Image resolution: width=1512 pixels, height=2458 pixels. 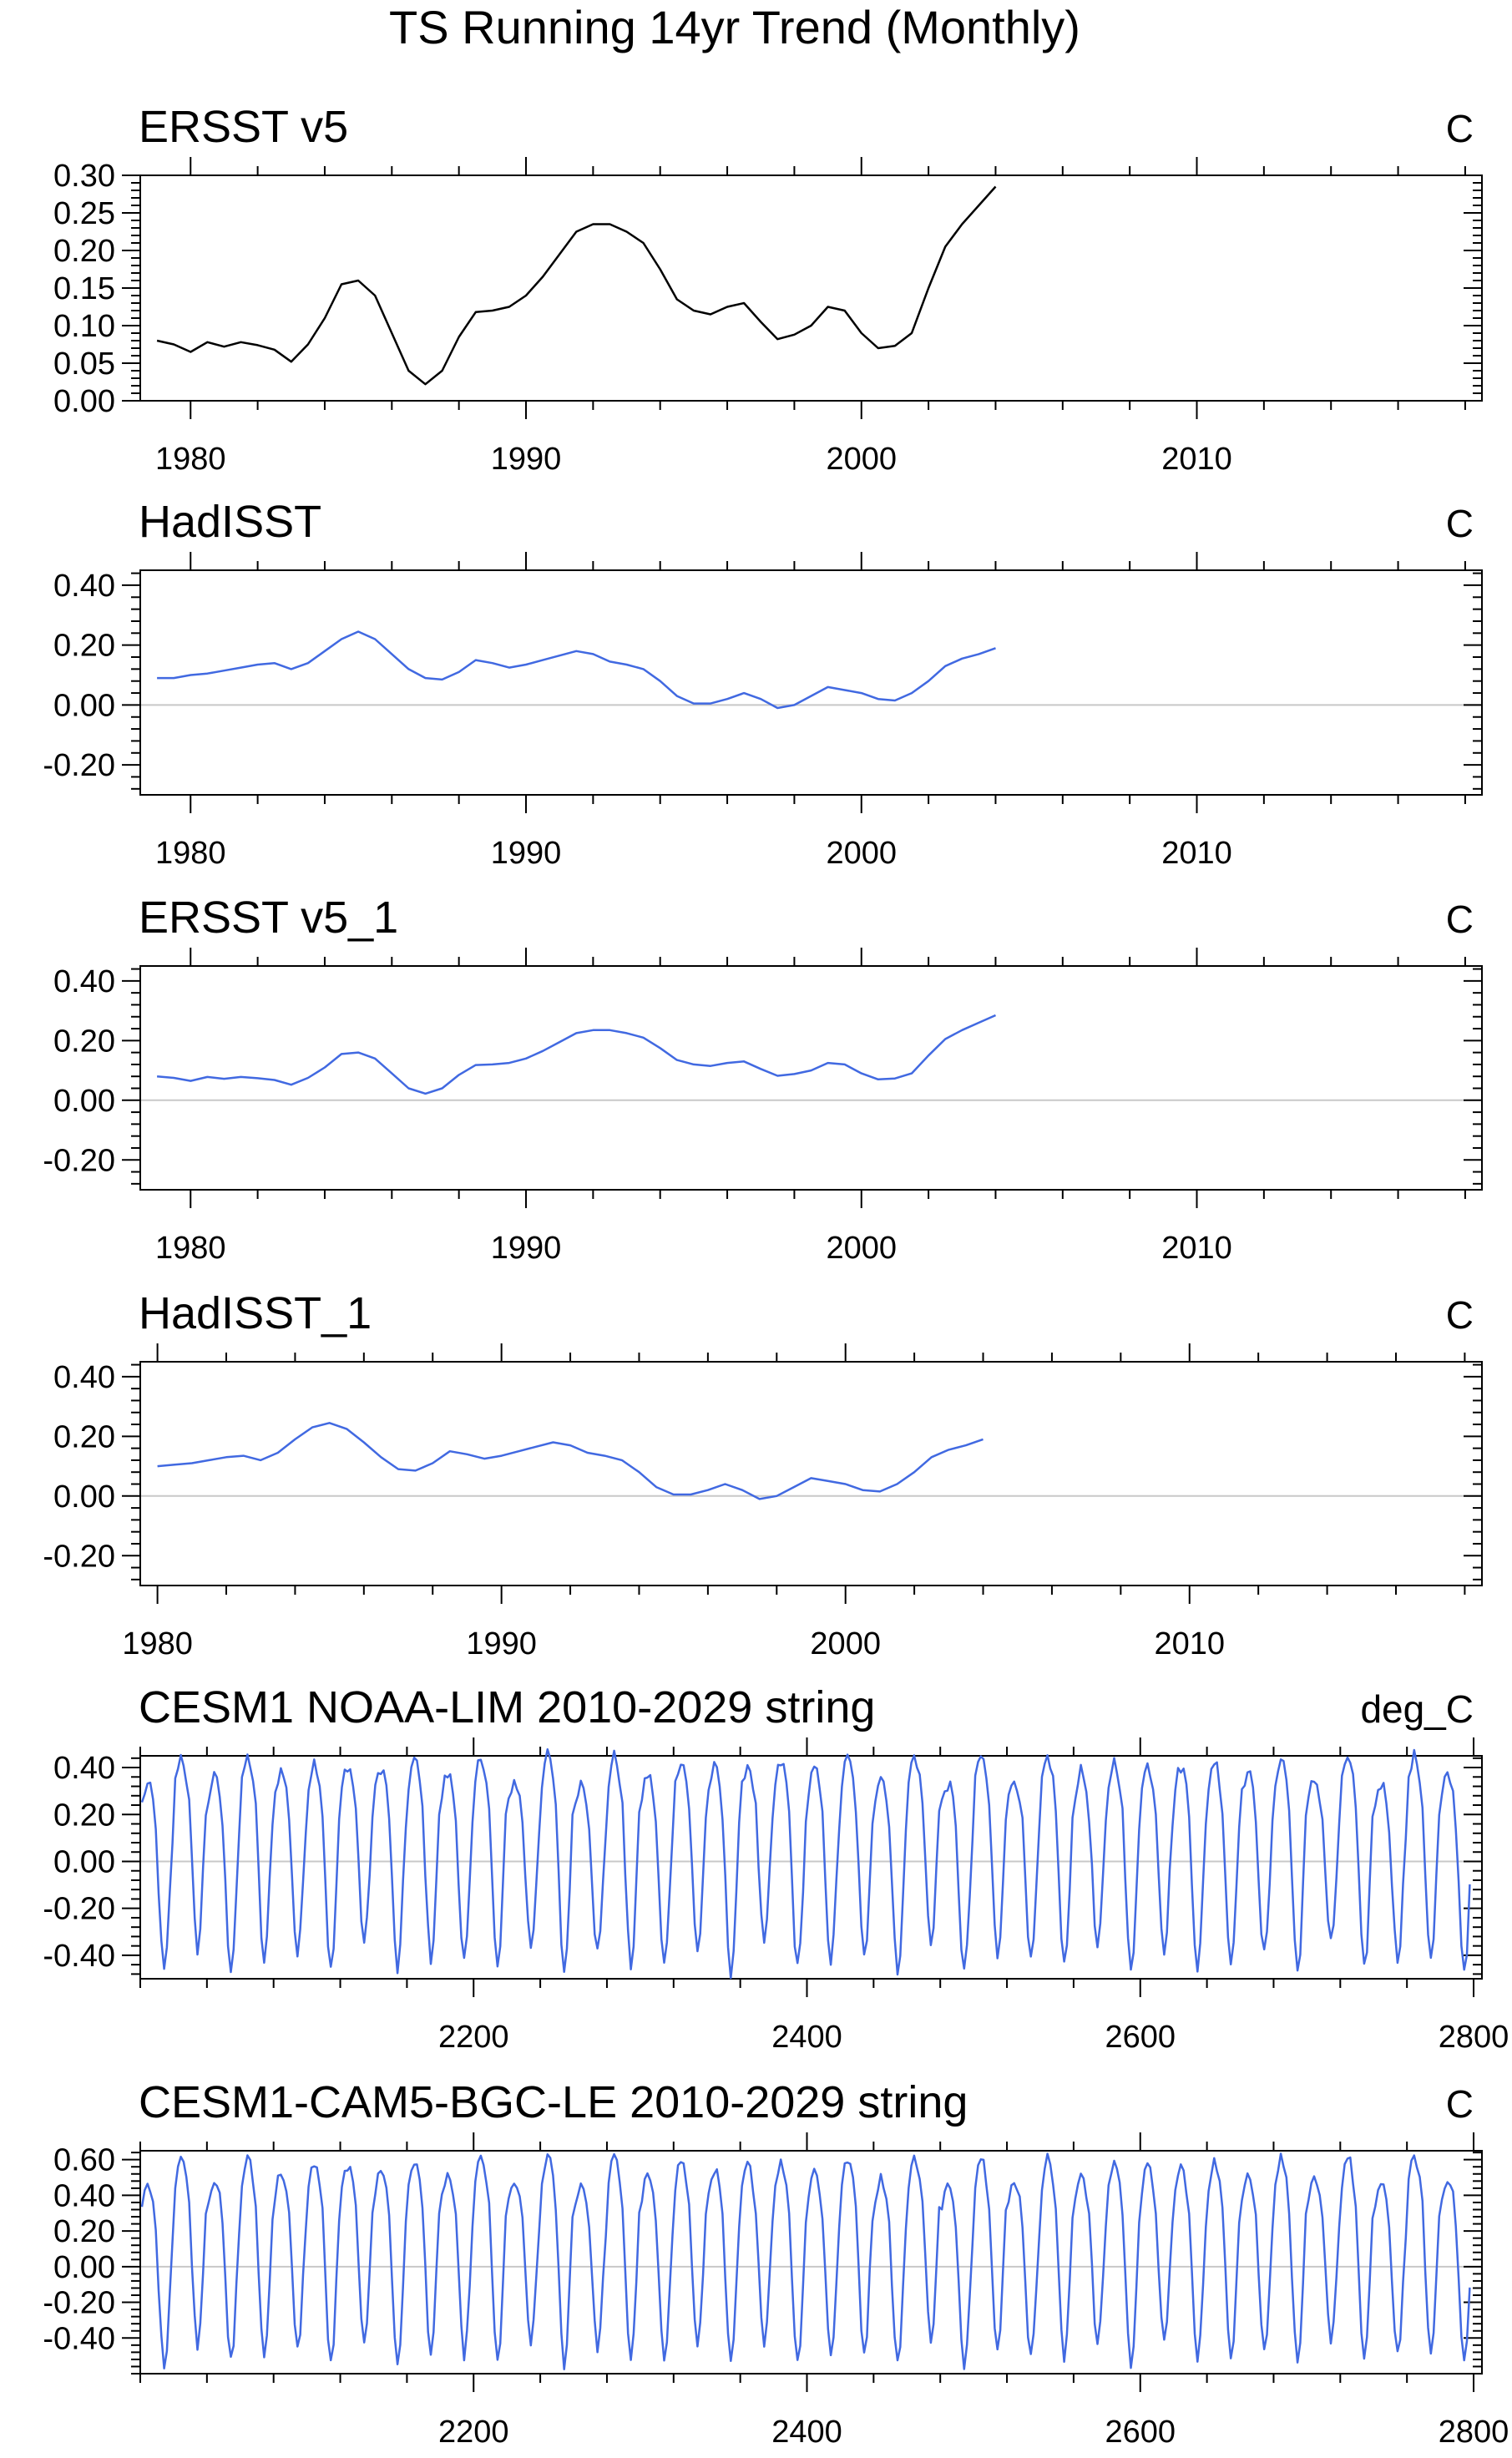 What do you see at coordinates (84, 213) in the screenshot?
I see `y-tick-label: 0.25` at bounding box center [84, 213].